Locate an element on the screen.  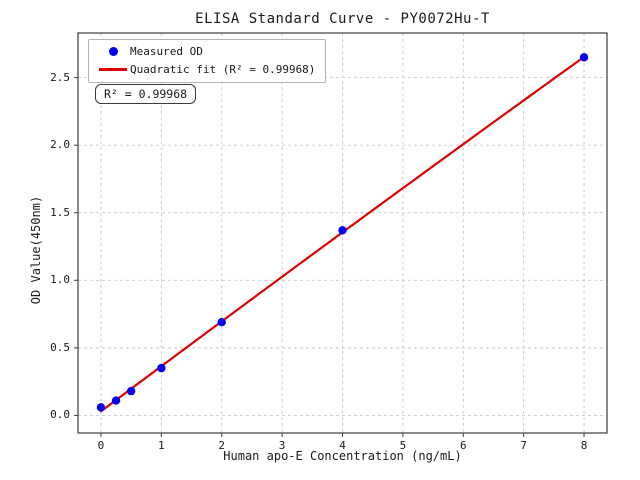
y-tick-label: 0.0 is located at coordinates (60, 415).